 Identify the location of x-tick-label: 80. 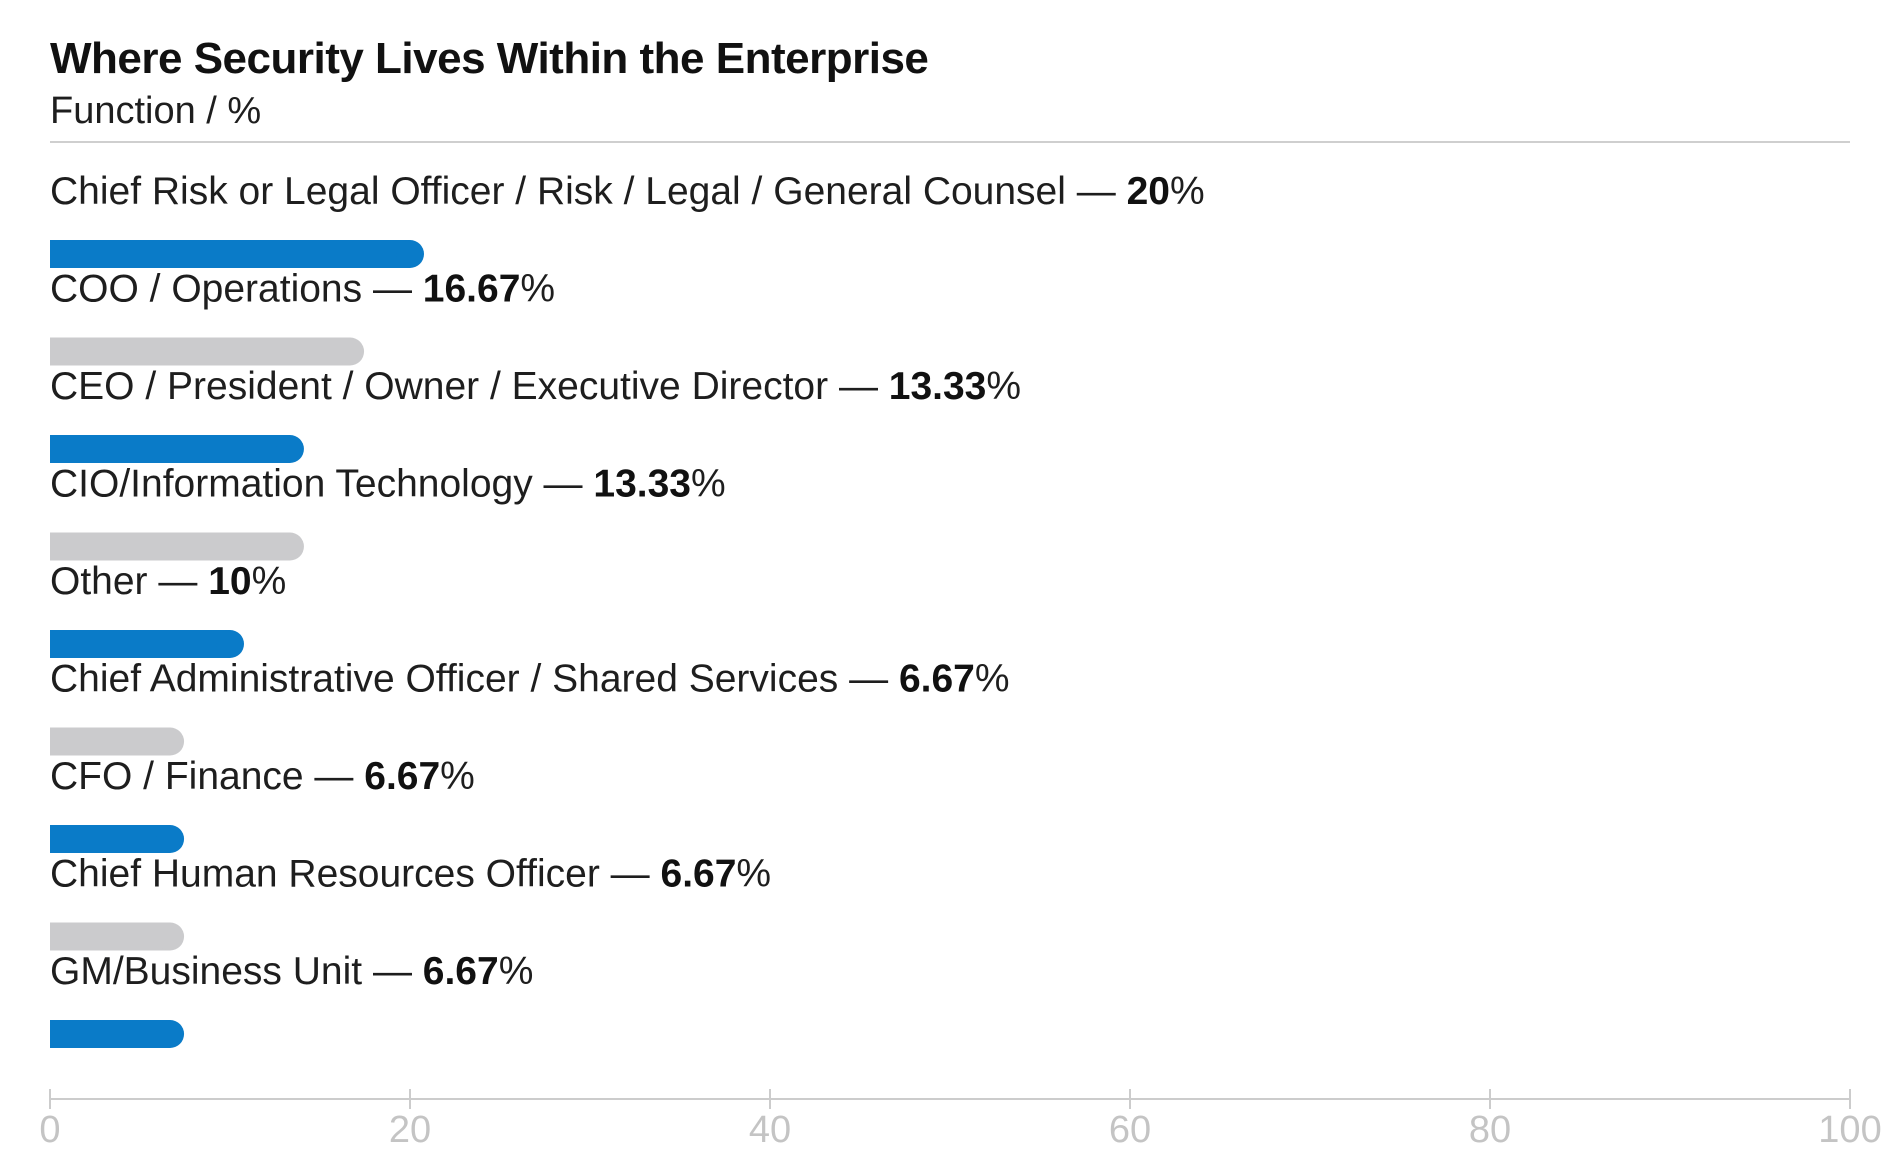
(1490, 1130).